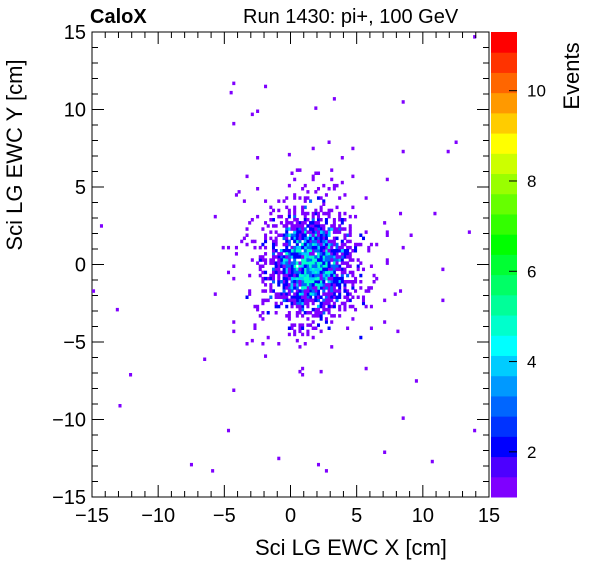 Image resolution: width=596 pixels, height=572 pixels. Describe the element at coordinates (74, 343) in the screenshot. I see `y-tick-label: −5` at that location.